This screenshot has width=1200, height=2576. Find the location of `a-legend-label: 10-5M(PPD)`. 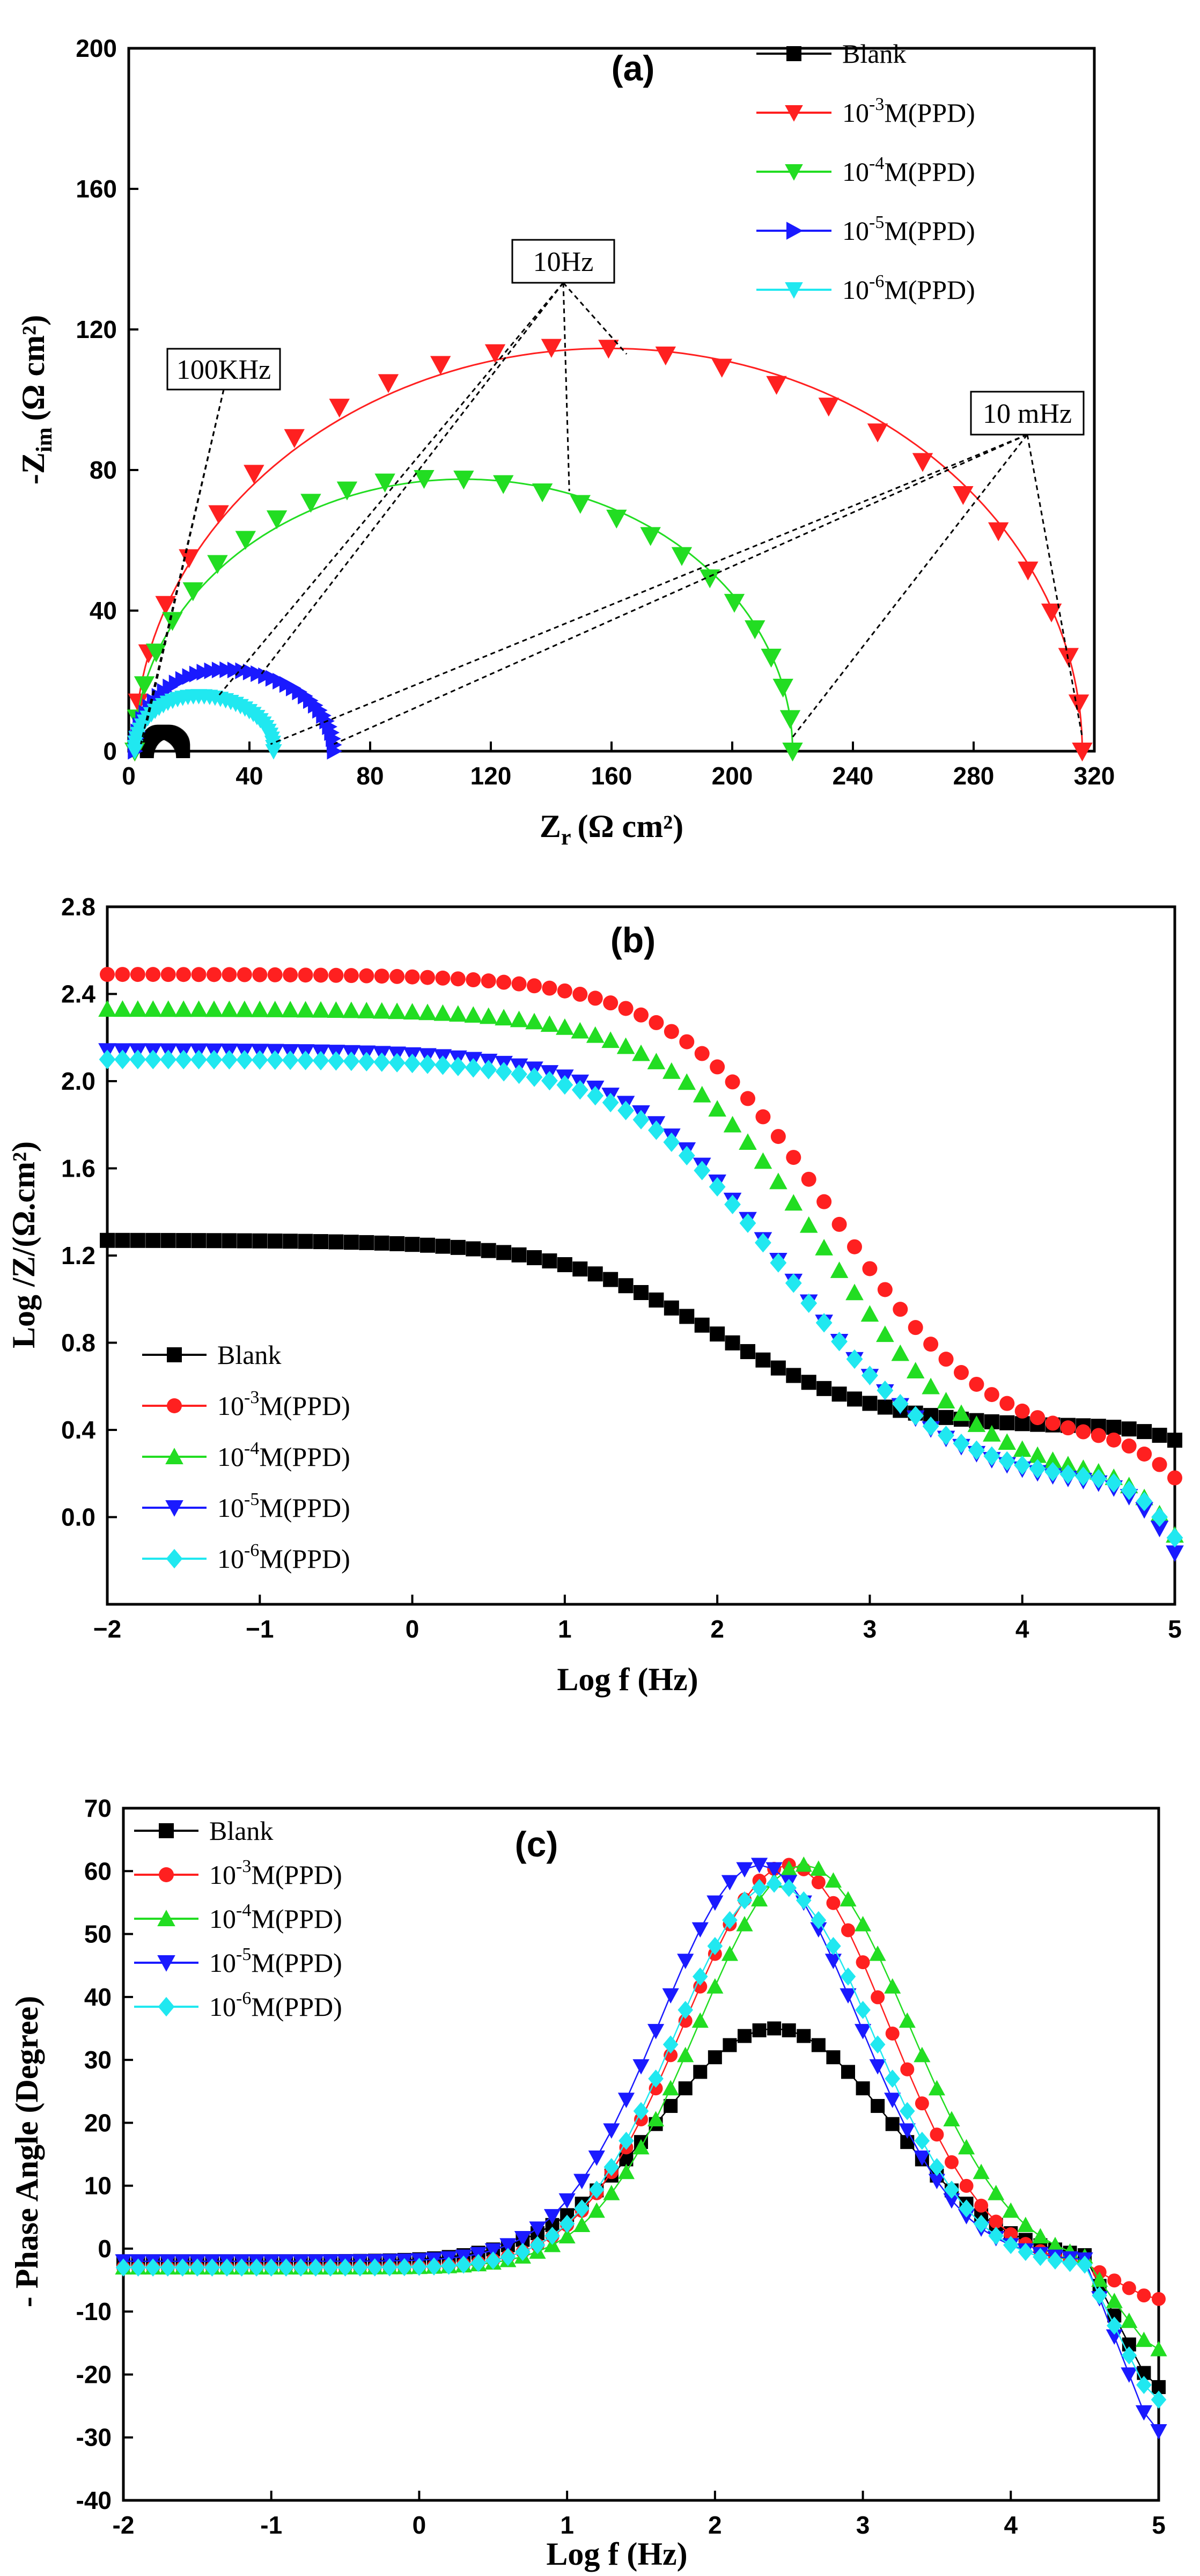

a-legend-label: 10-5M(PPD) is located at coordinates (909, 229).